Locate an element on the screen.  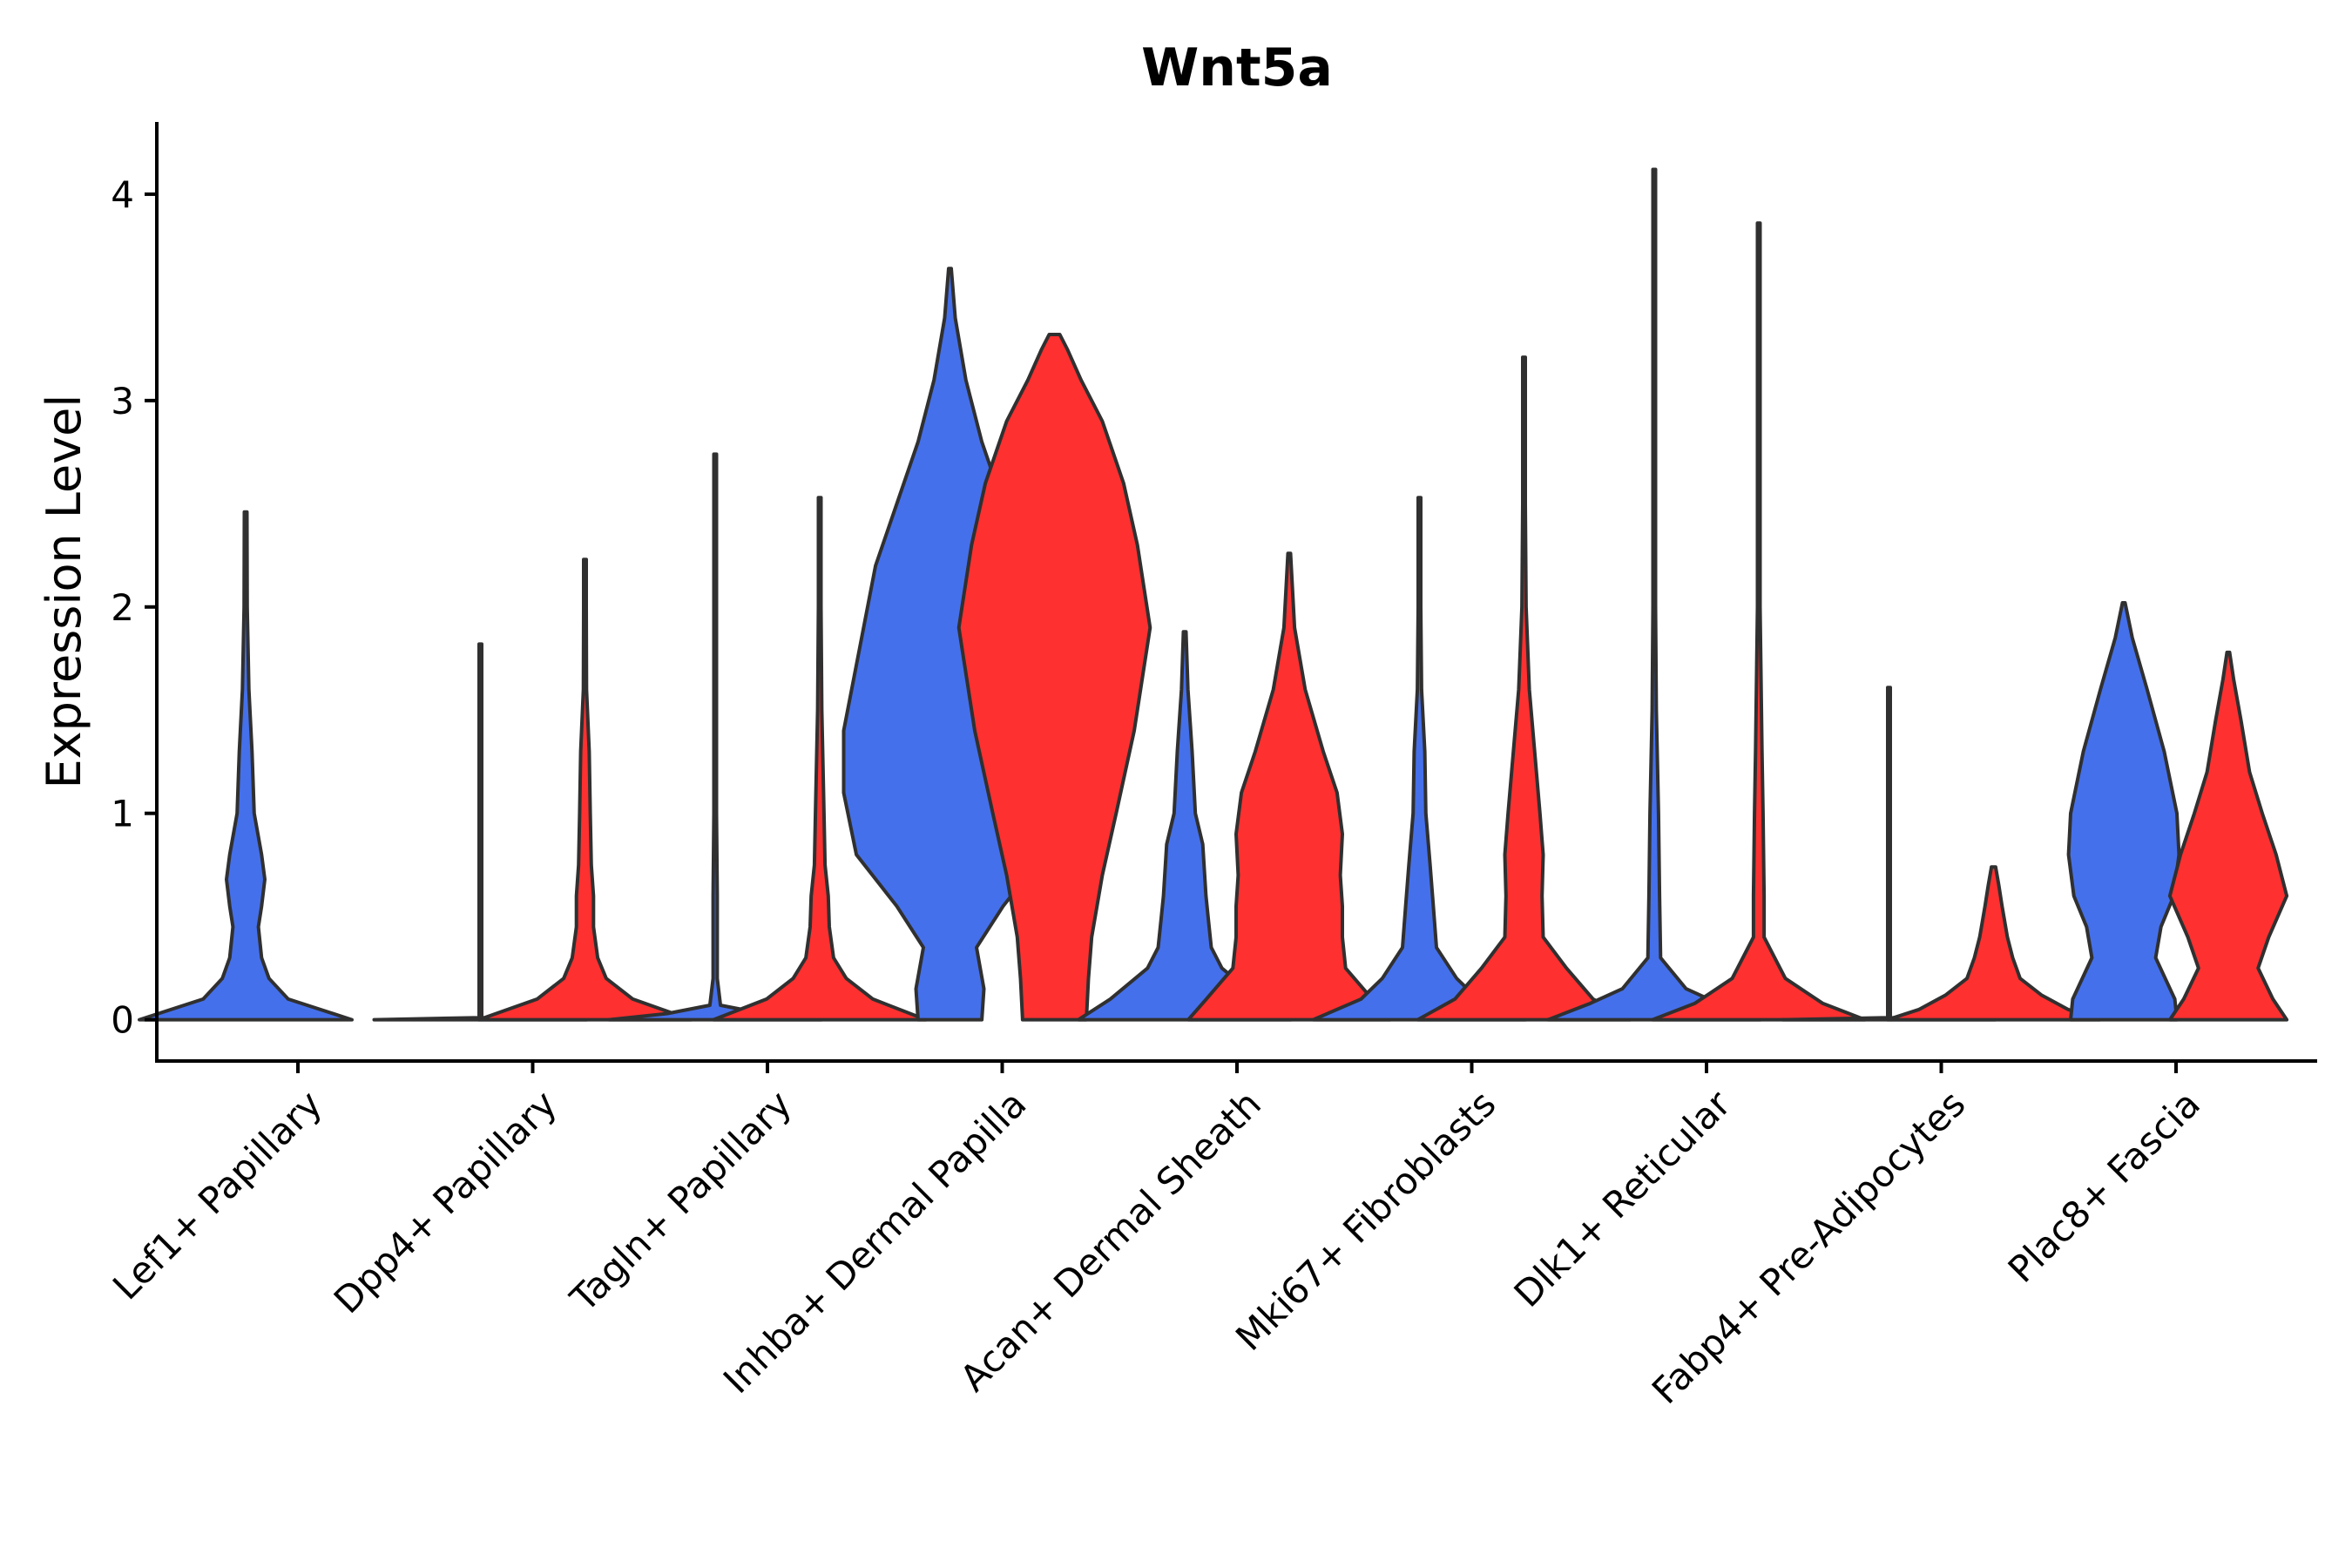
x-tick-label: Plac8+ Fascia is located at coordinates (2104, 1186).